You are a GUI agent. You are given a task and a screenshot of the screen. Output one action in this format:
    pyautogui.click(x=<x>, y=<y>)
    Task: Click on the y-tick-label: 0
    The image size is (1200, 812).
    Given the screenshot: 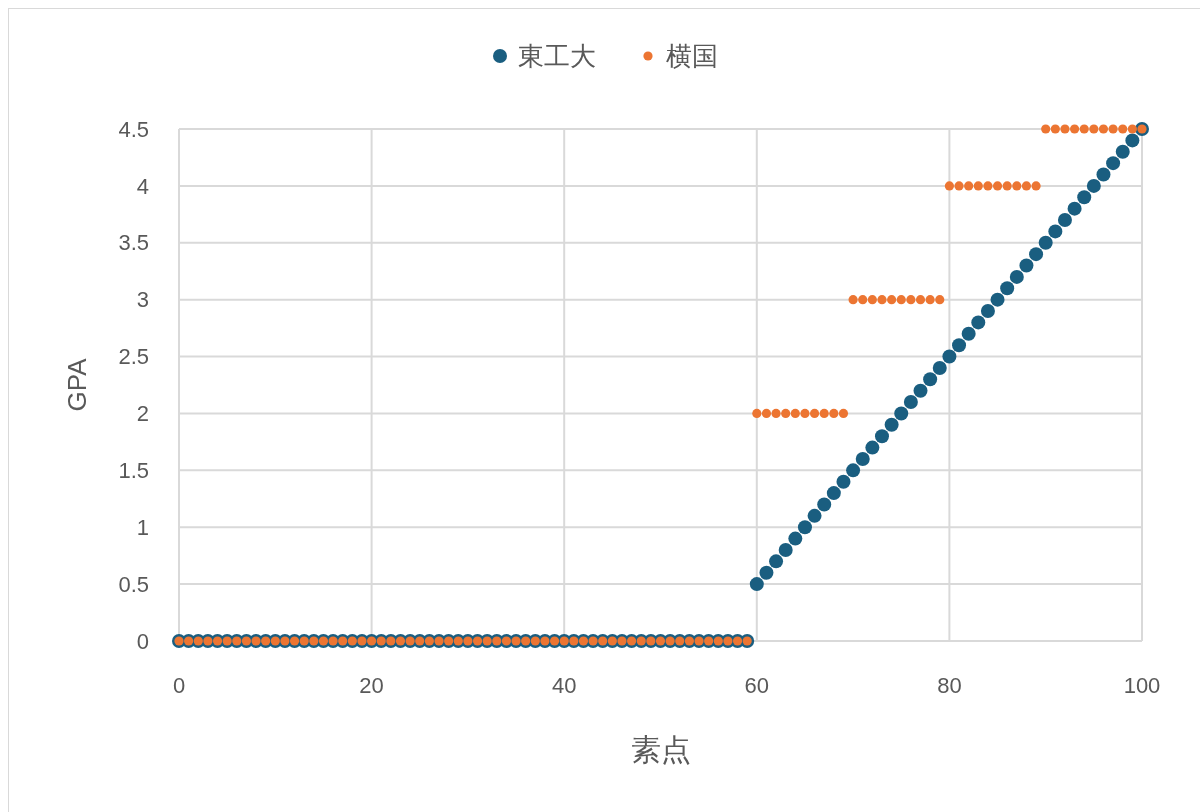 What is the action you would take?
    pyautogui.click(x=142, y=641)
    